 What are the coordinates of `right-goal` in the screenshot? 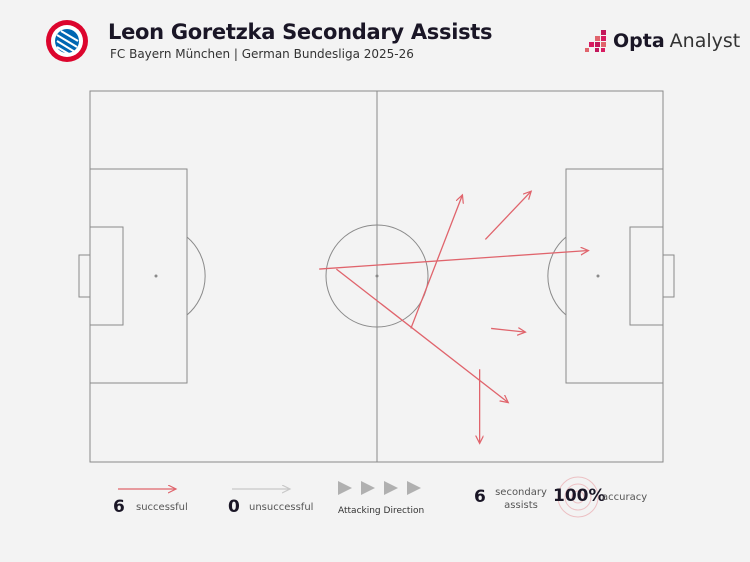 It's located at (668, 276).